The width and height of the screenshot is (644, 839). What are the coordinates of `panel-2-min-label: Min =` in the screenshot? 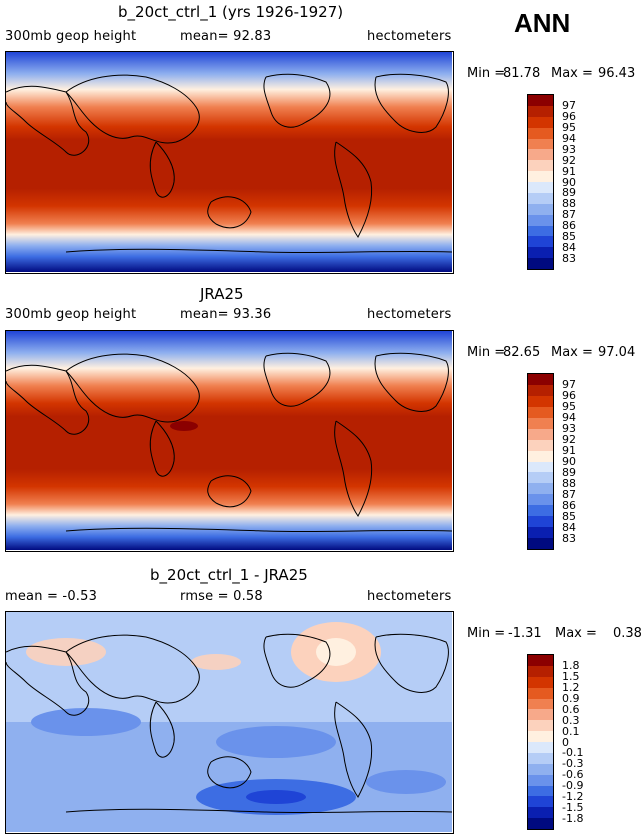 It's located at (486, 352).